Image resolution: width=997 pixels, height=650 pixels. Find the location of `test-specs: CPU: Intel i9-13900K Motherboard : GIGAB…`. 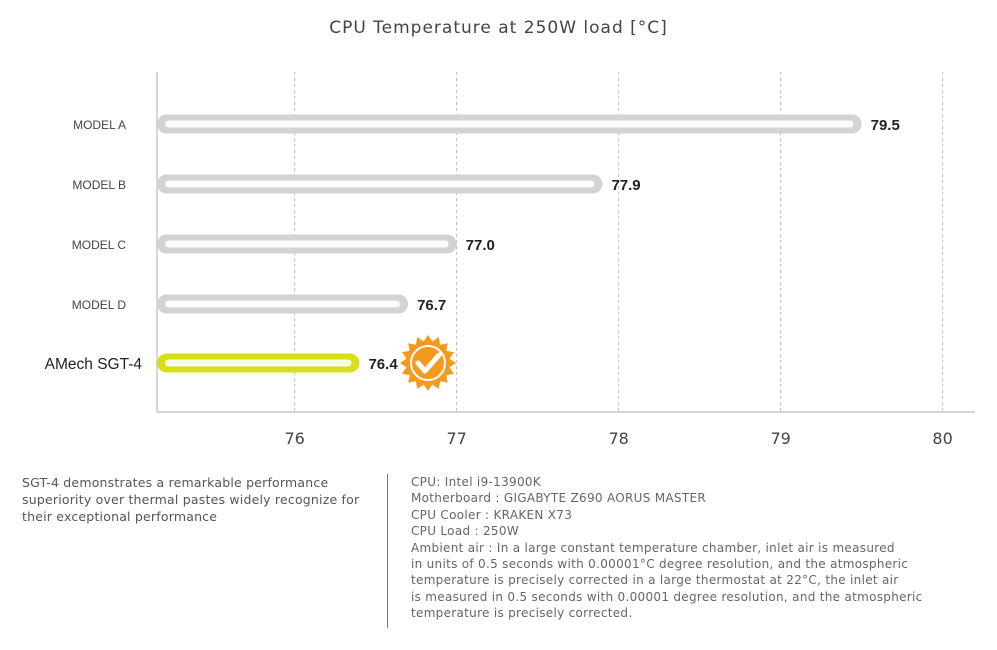

test-specs: CPU: Intel i9-13900K Motherboard : GIGAB… is located at coordinates (701, 548).